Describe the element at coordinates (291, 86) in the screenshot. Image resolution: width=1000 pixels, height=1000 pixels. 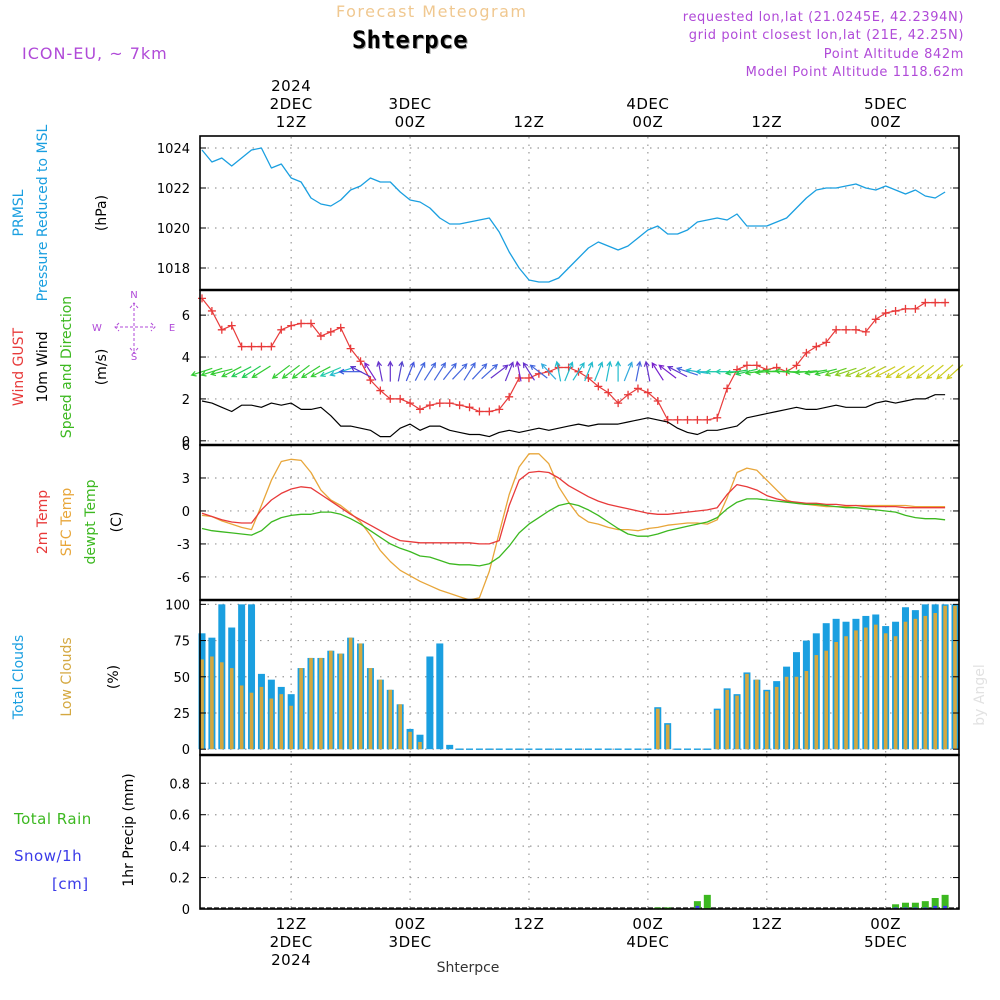
I see `top-time-label: 2024` at that location.